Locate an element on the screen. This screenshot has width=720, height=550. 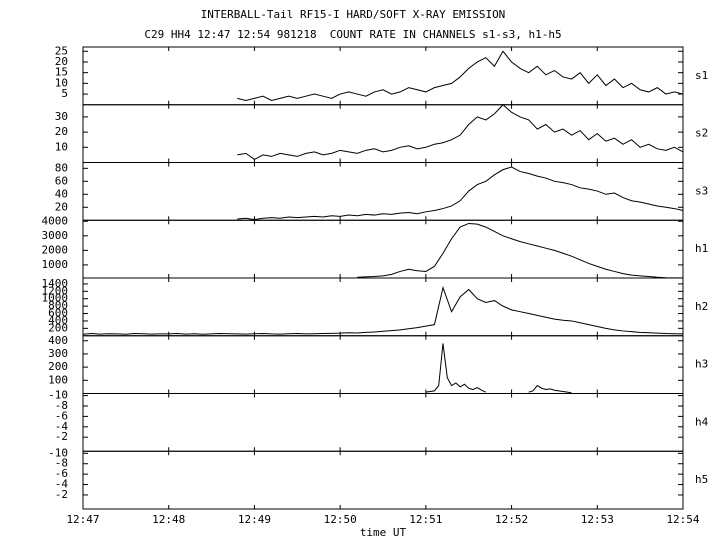
y-tick-label: 60 is located at coordinates (61, 180).